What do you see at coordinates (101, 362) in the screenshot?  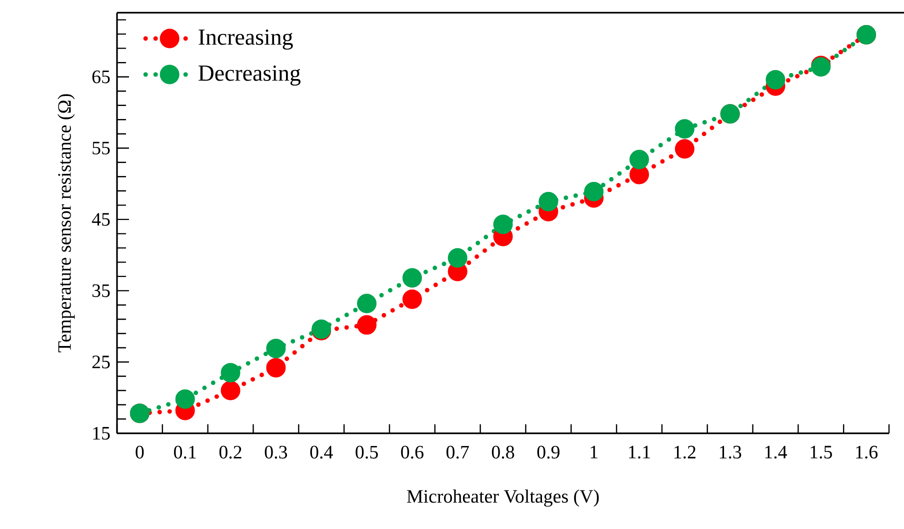 I see `y-tick-label: 25` at bounding box center [101, 362].